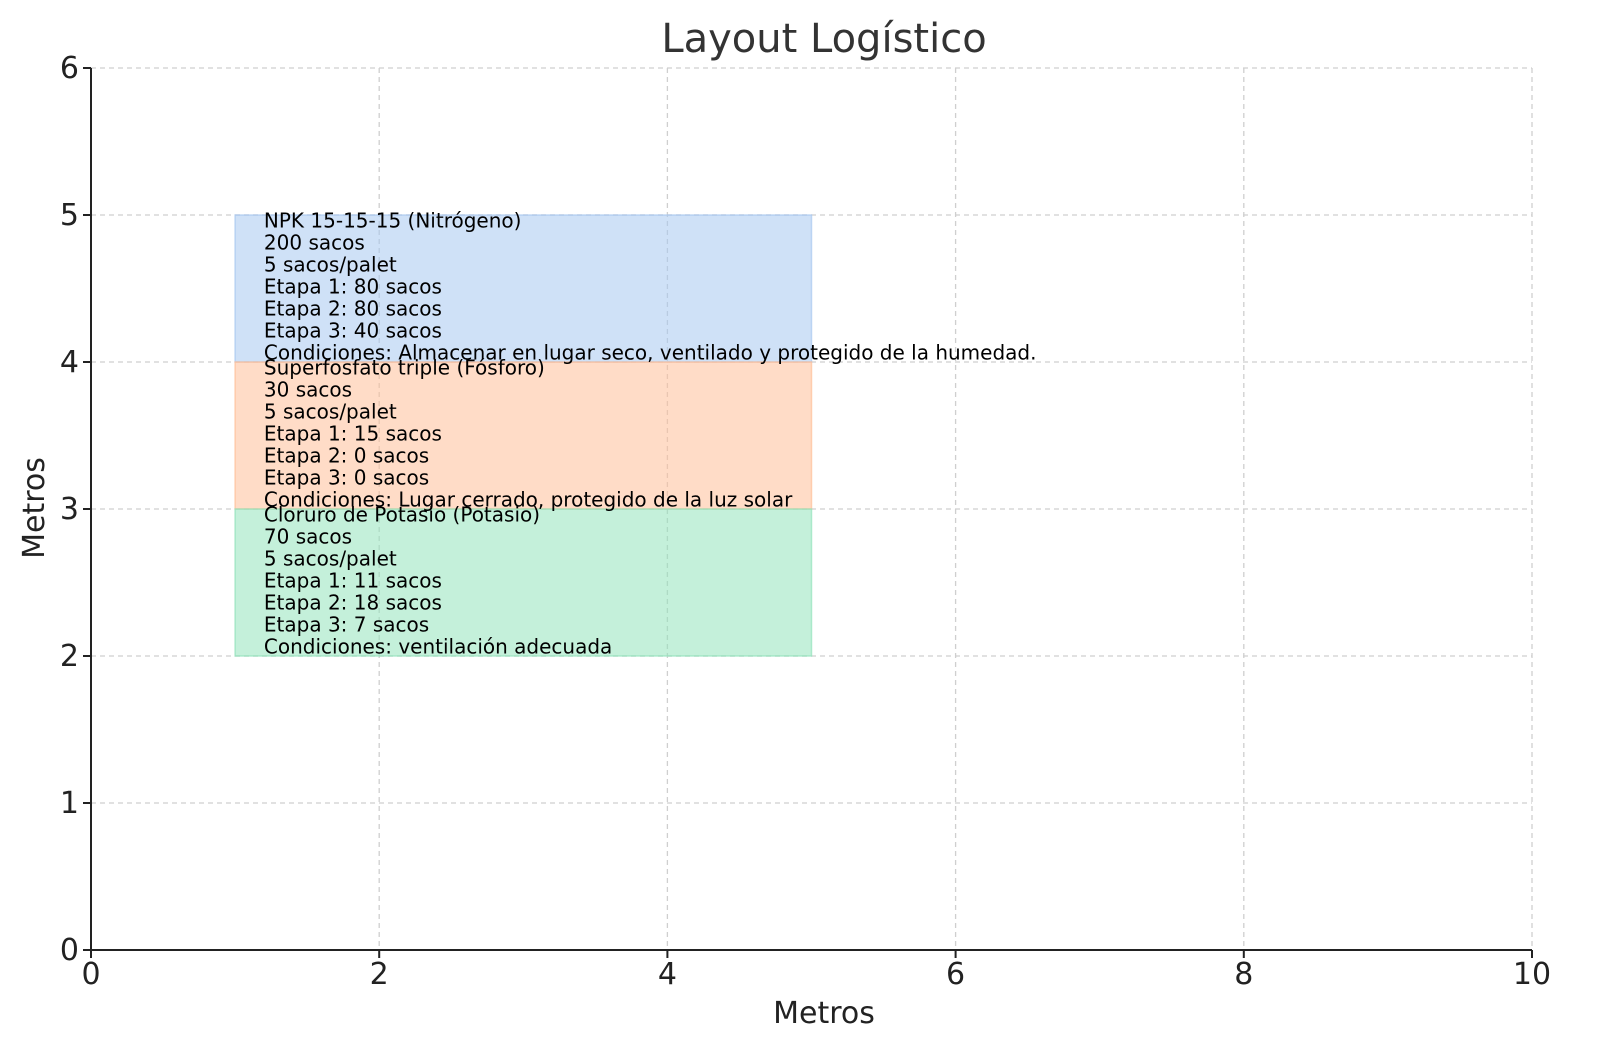  What do you see at coordinates (1243, 974) in the screenshot?
I see `x-tick-label: 8` at bounding box center [1243, 974].